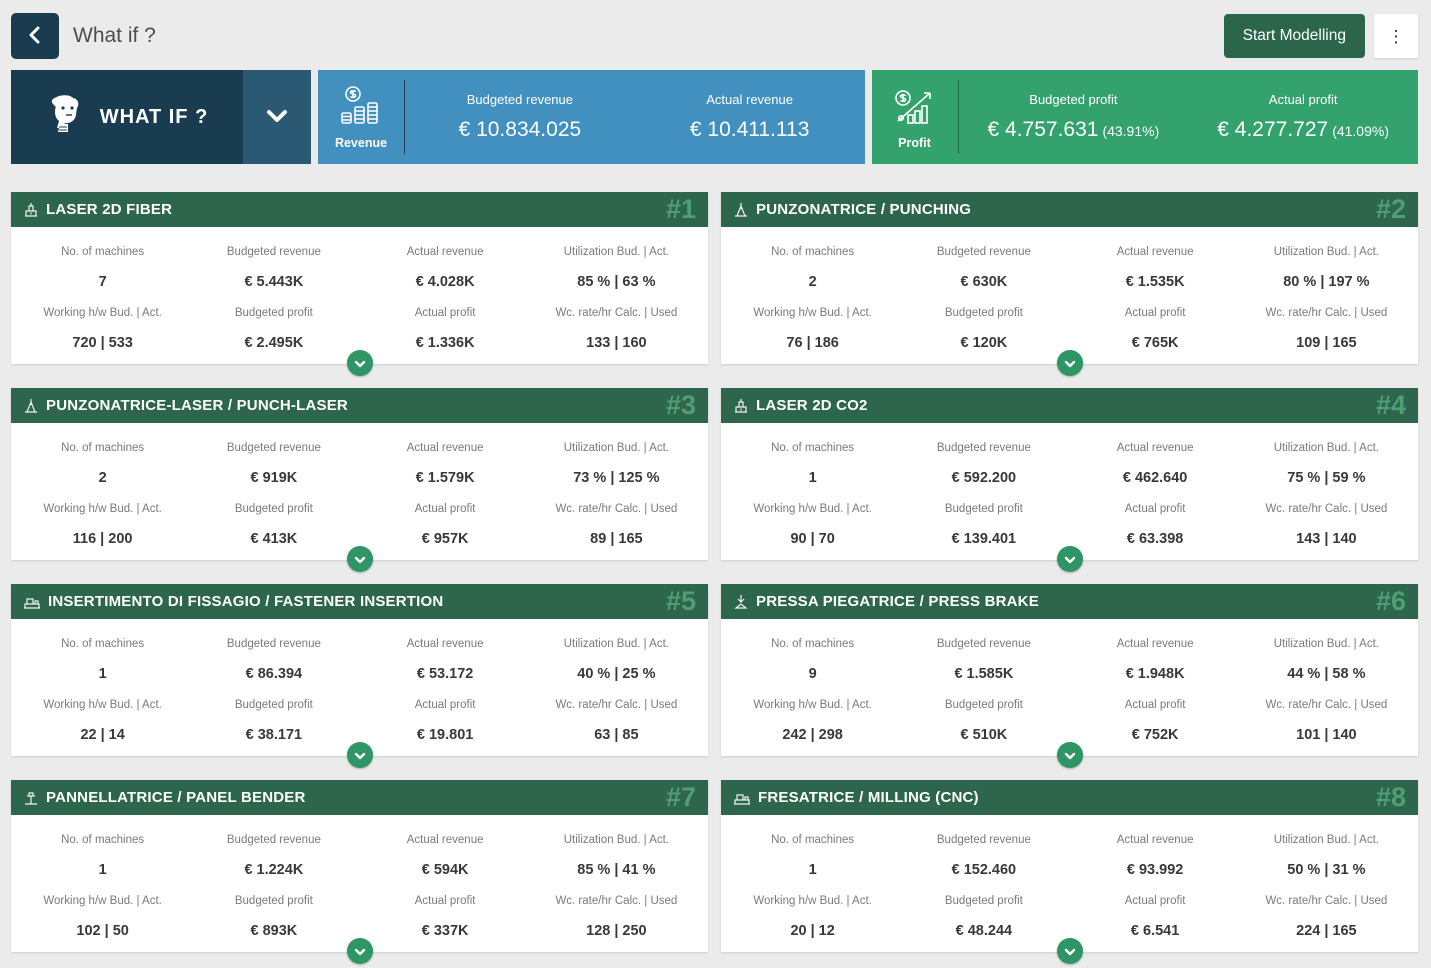 The width and height of the screenshot is (1431, 968). What do you see at coordinates (274, 931) in the screenshot?
I see `stat-value-budgeted-profit: € 893K` at bounding box center [274, 931].